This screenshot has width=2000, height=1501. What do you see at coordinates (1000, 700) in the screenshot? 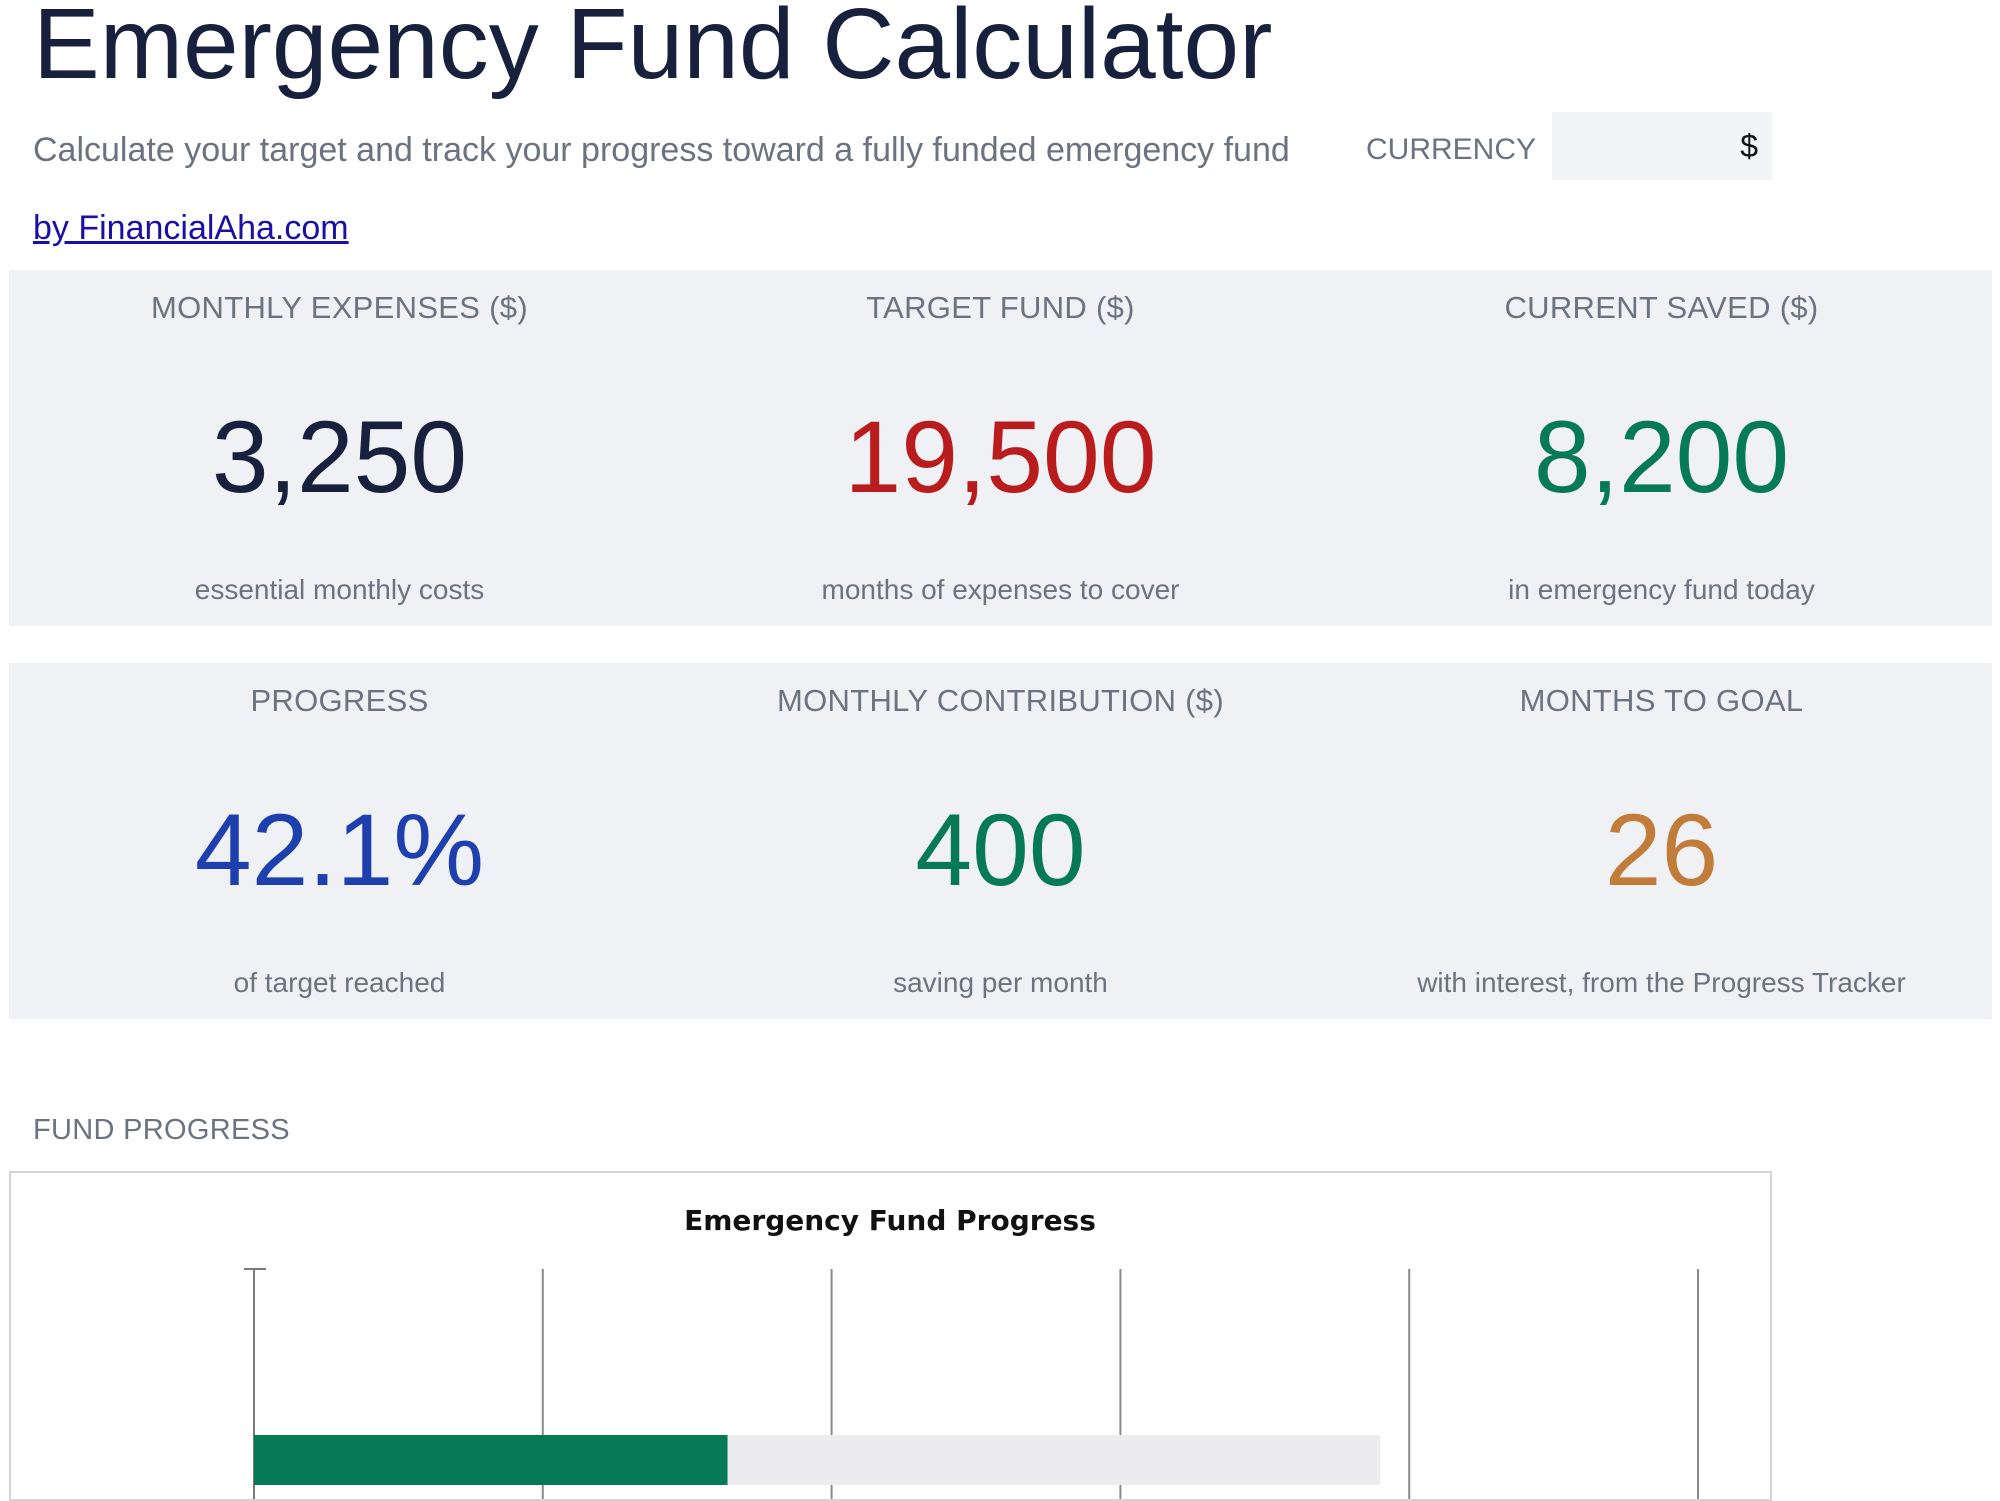
I see `kpi-label: MONTHLY CONTRIBUTION ($)` at bounding box center [1000, 700].